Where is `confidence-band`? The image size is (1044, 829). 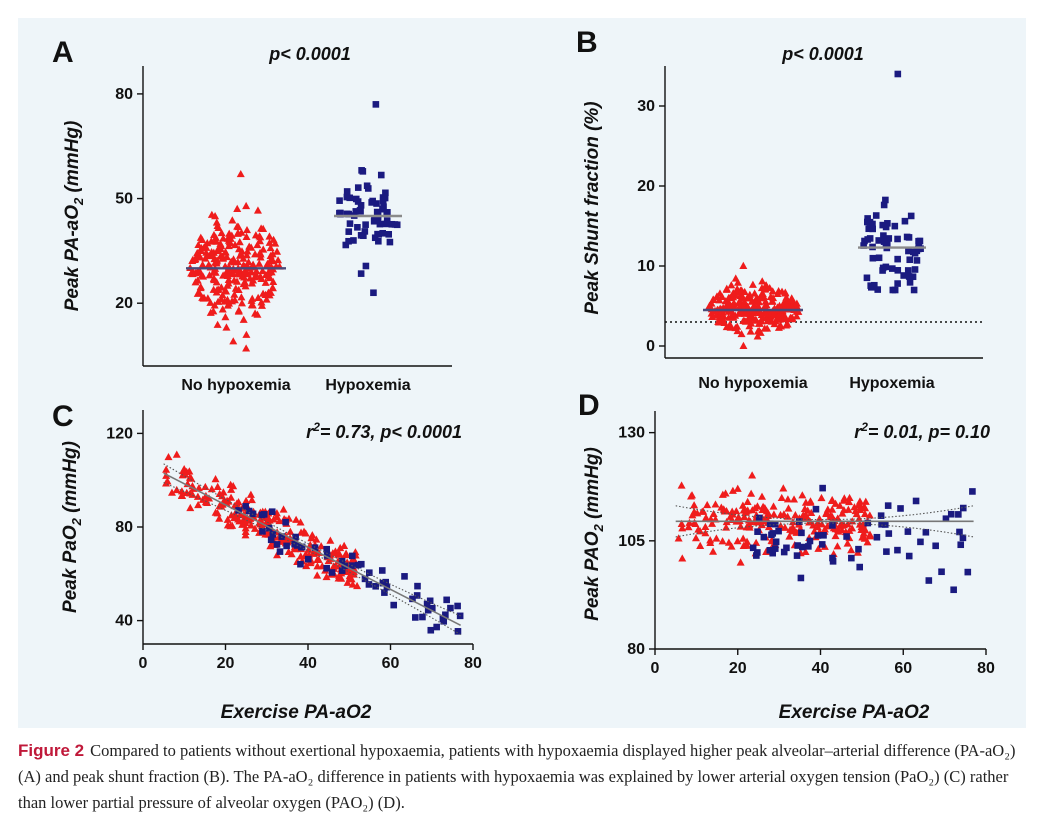
confidence-band is located at coordinates (312, 540).